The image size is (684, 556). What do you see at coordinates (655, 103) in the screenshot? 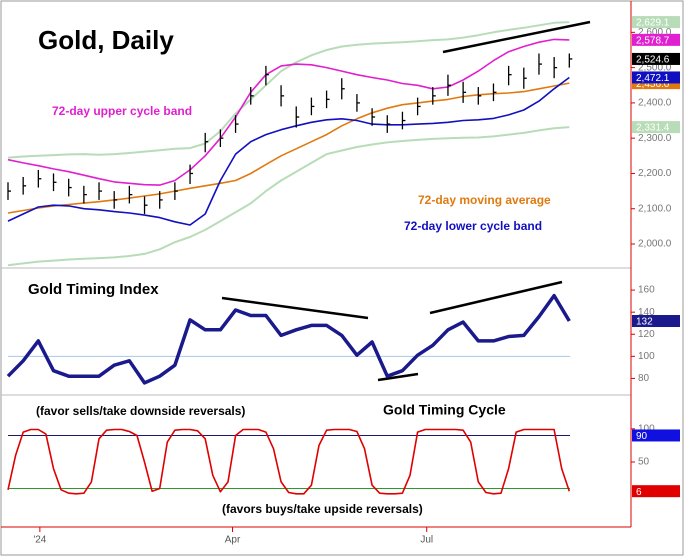
I see `y-tick-label: 2,400.0` at bounding box center [655, 103].